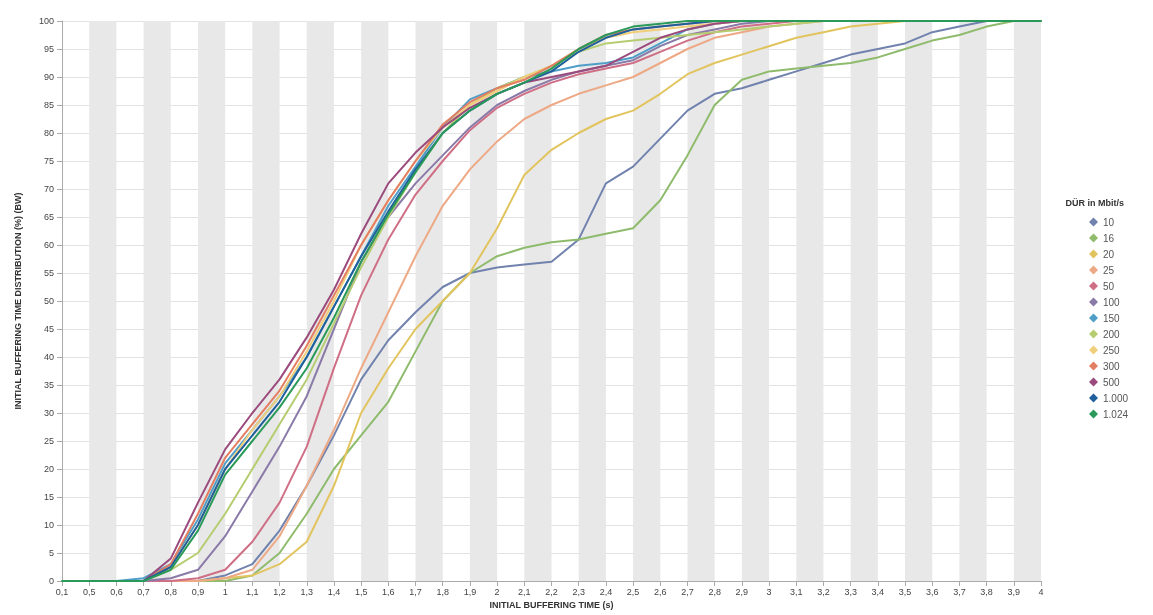  I want to click on x-tick-label: 2,6, so click(660, 591).